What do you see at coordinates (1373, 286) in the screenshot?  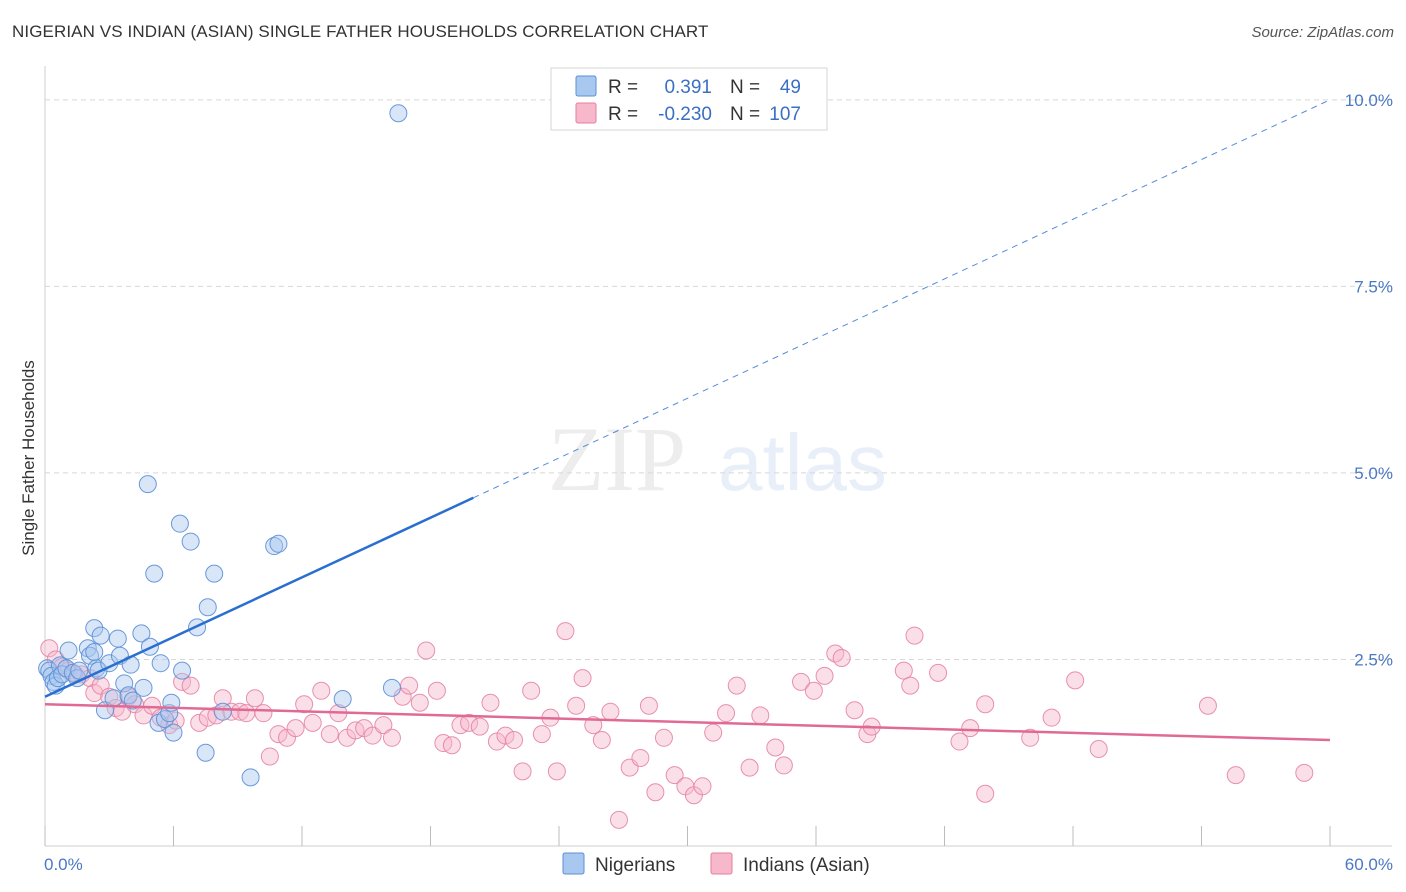 I see `y-tick-label: 7.5%` at bounding box center [1373, 286].